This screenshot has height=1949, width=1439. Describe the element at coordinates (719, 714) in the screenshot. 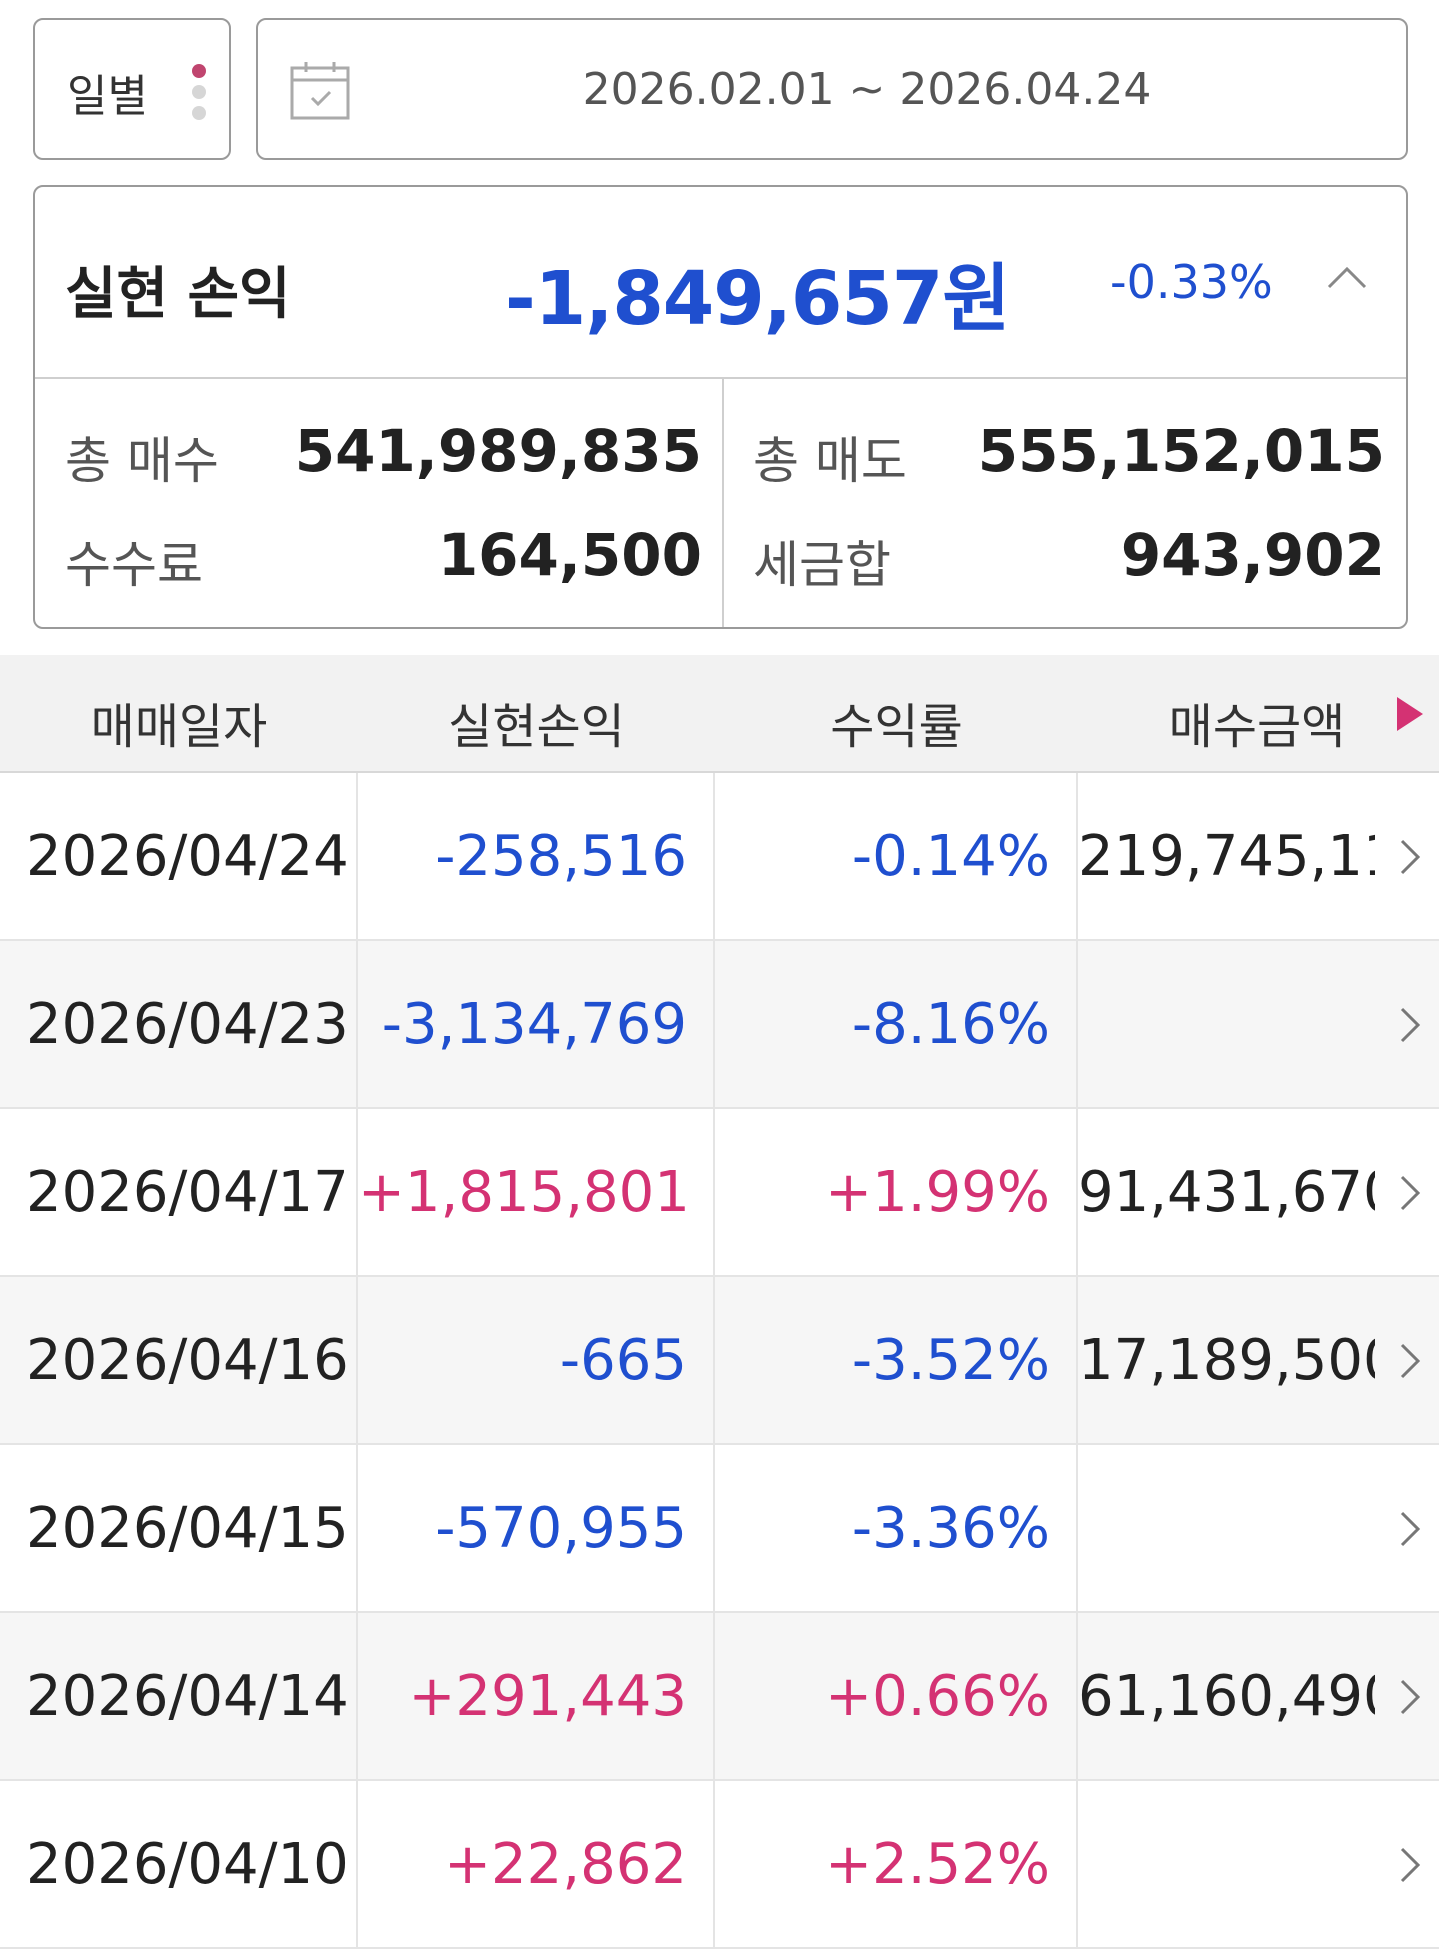

I see `table-header: 매매일자 실현손익 수익률 매수금액` at that location.